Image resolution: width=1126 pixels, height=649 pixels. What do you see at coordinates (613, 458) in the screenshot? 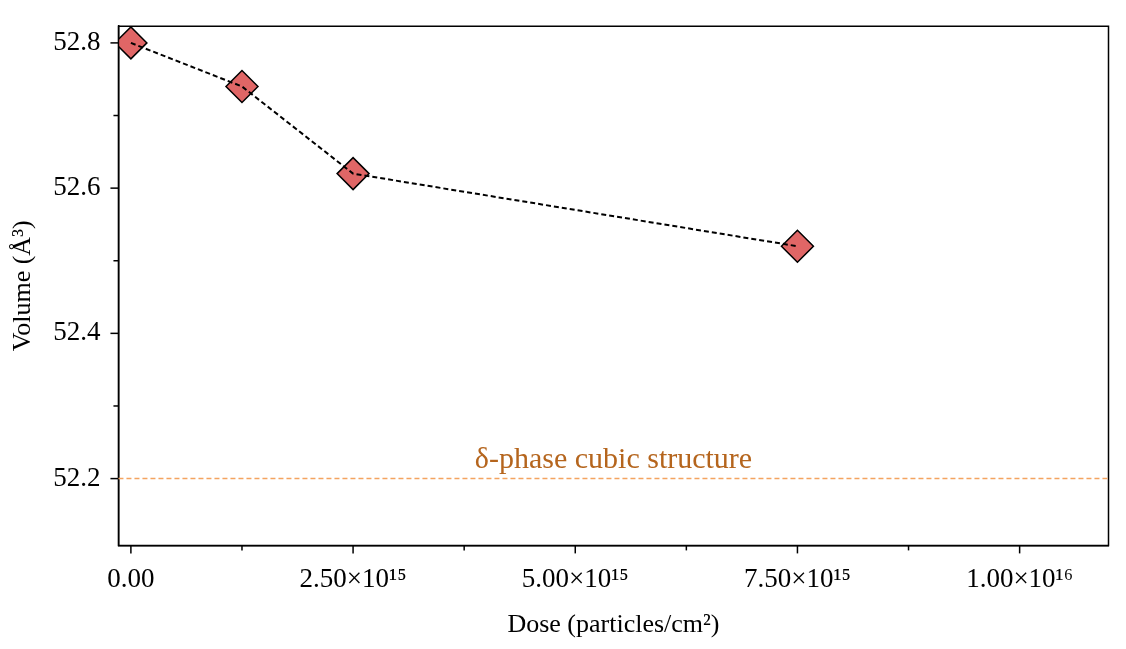
I see `ref-line-label: δ-phase cubic structure` at bounding box center [613, 458].